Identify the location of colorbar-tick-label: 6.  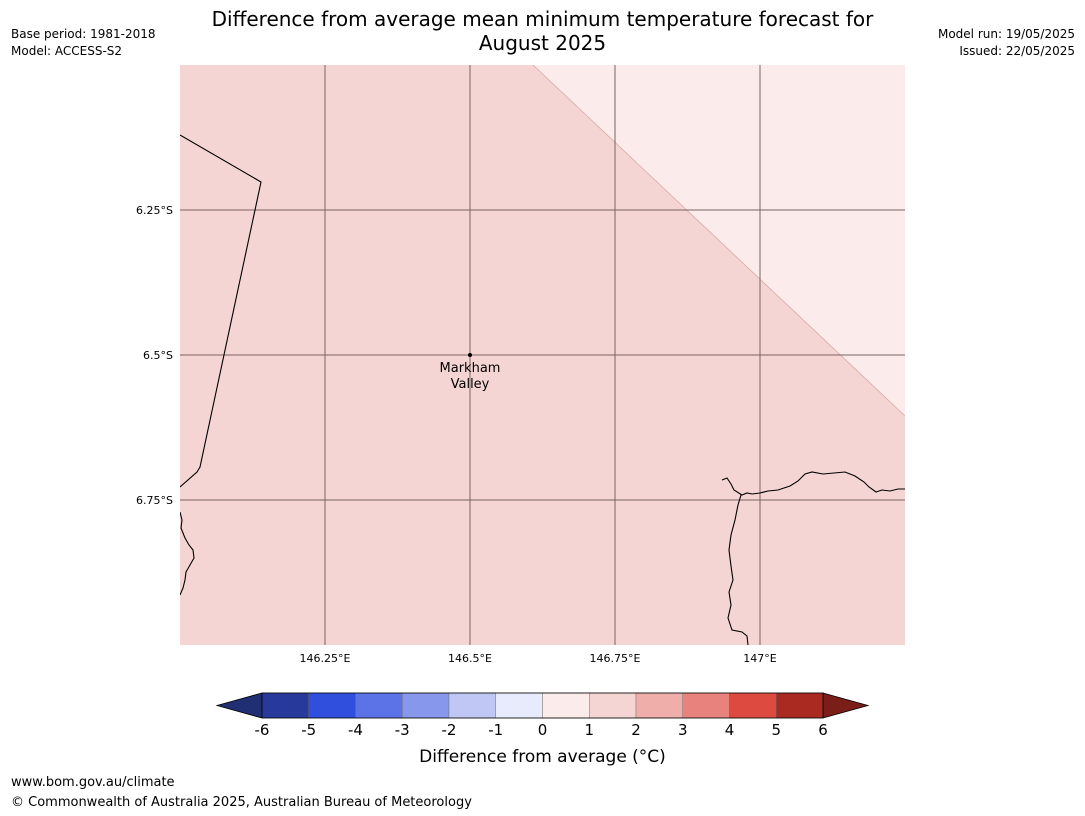
(823, 730).